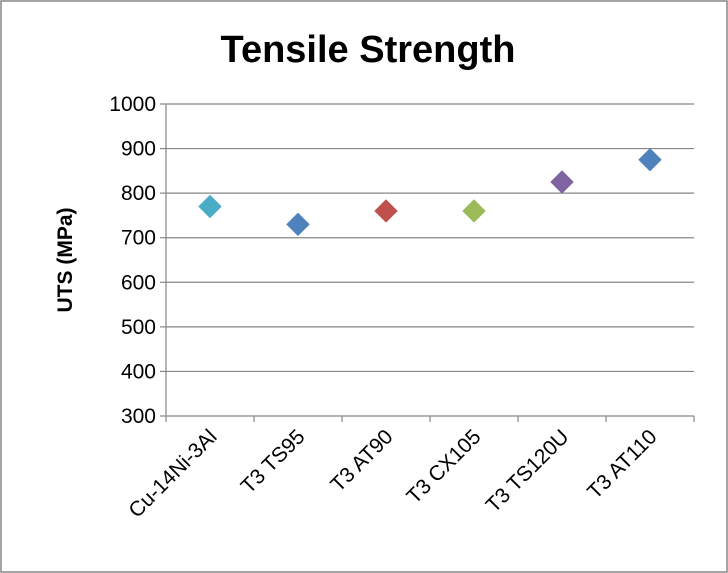 The width and height of the screenshot is (728, 573). What do you see at coordinates (138, 416) in the screenshot?
I see `y-tick-label: 300` at bounding box center [138, 416].